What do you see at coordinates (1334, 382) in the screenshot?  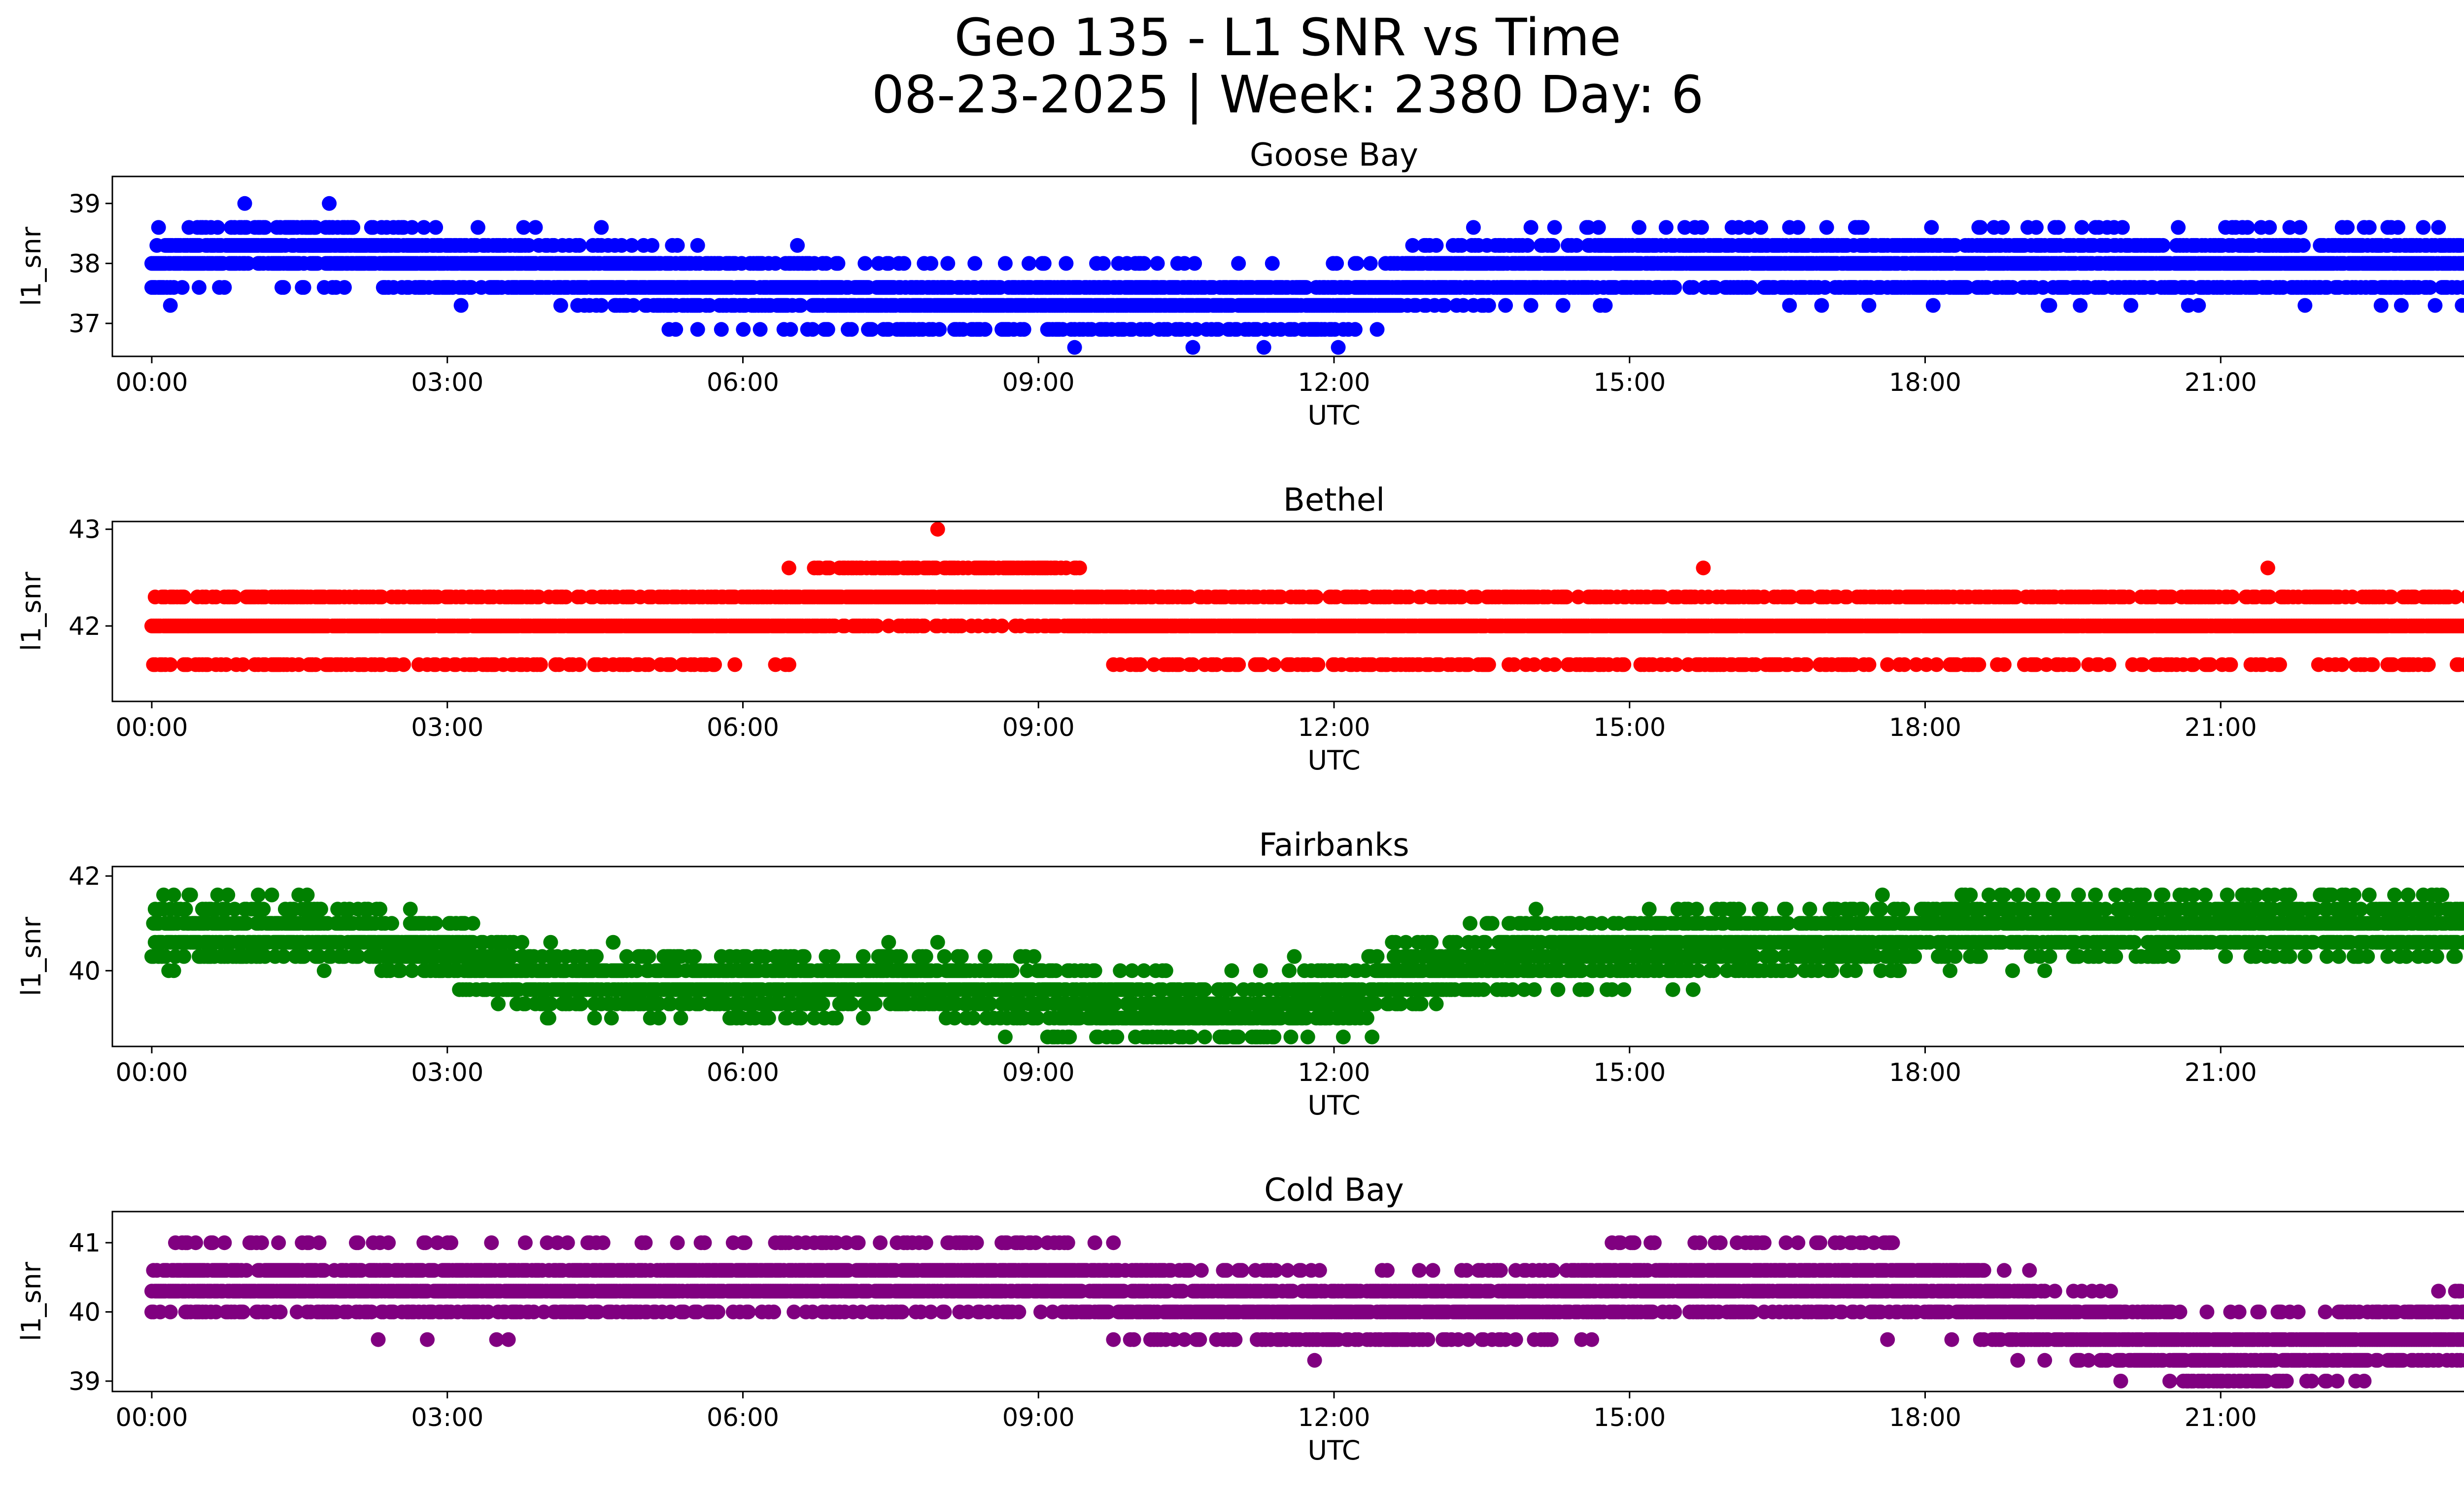 I see `x-tick-label: 12:00` at bounding box center [1334, 382].